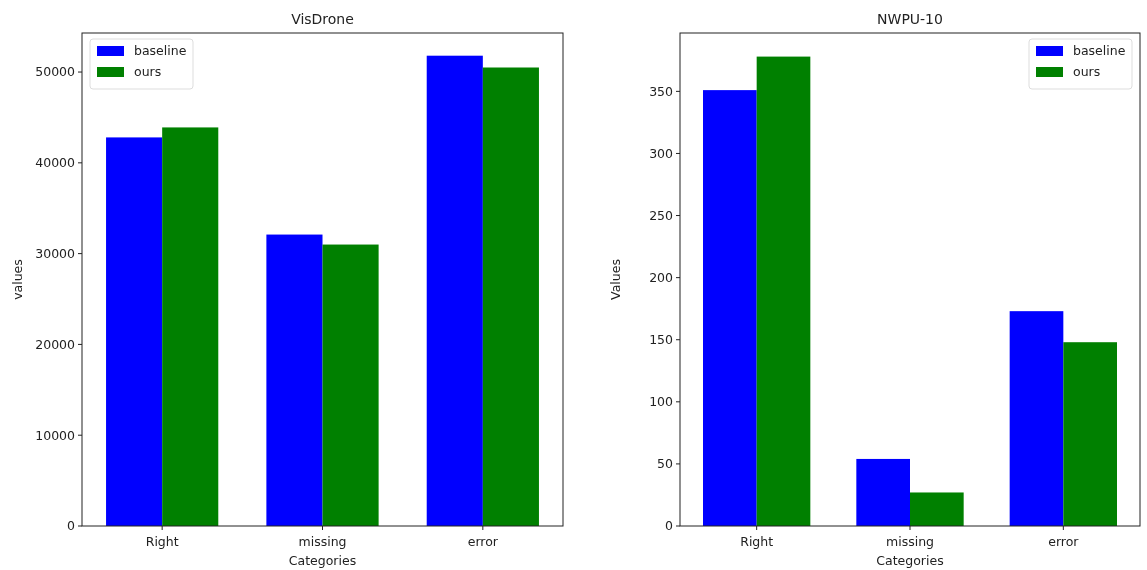  I want to click on y-tick-label: 10000, so click(55, 435).